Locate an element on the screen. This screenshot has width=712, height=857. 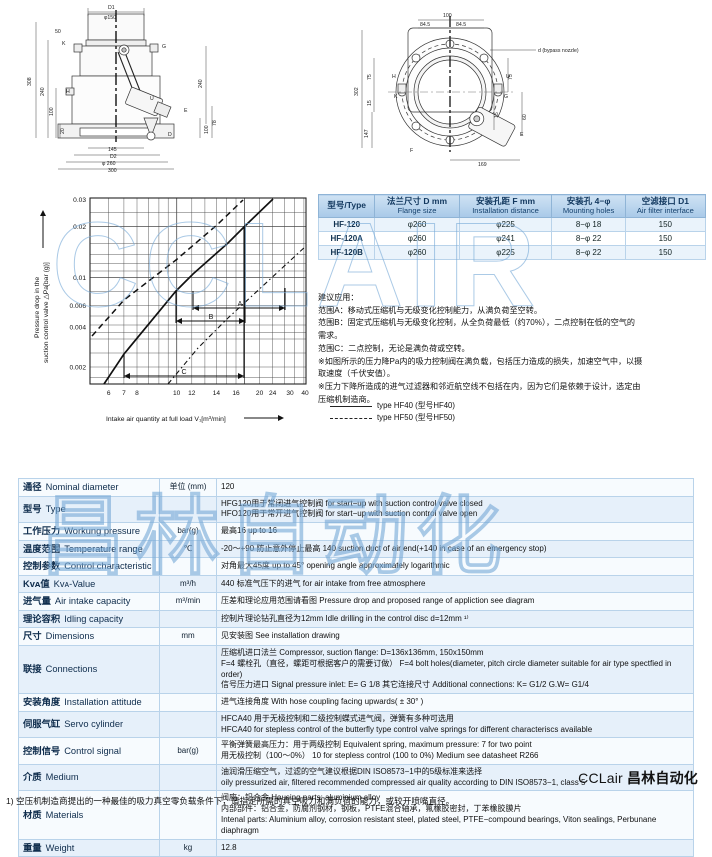
svg-text: H is located at coordinates (394, 77).